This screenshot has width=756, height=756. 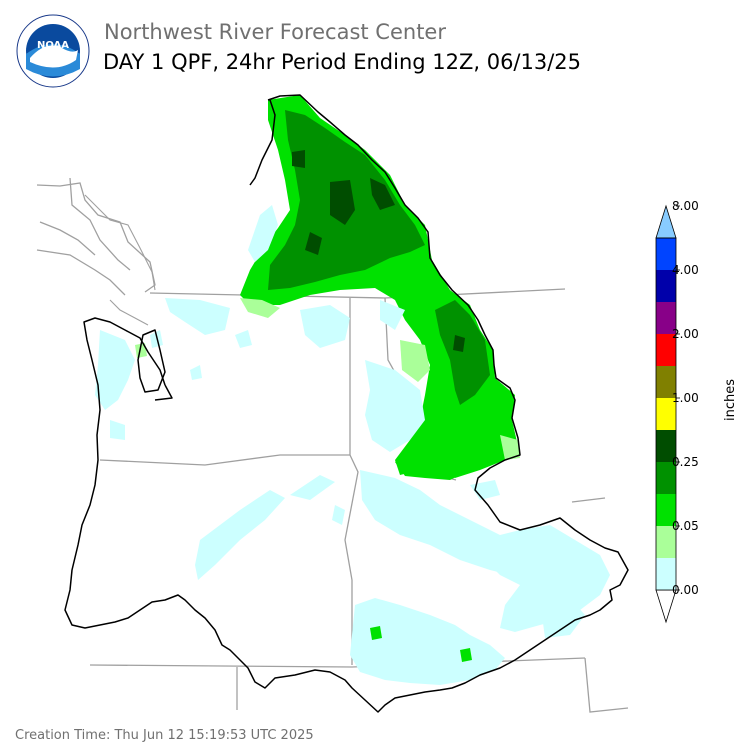 What do you see at coordinates (685, 462) in the screenshot?
I see `colorbar-tick-label: 0.25` at bounding box center [685, 462].